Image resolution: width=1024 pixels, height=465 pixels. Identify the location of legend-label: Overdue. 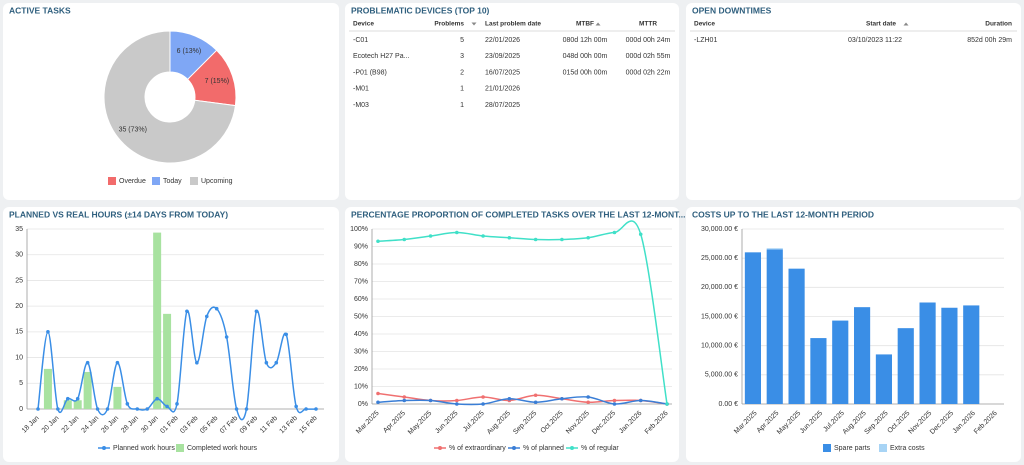
(132, 181).